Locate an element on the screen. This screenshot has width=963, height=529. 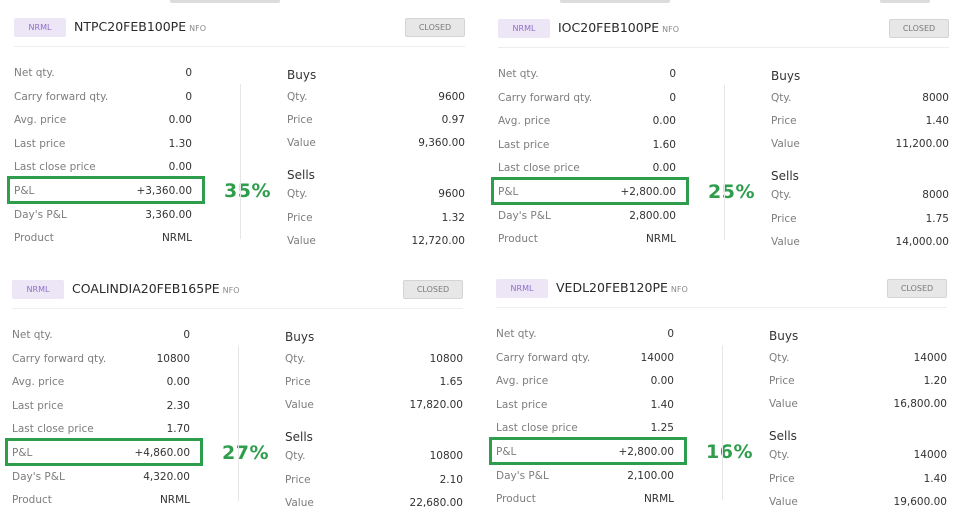
last-price-value: 2.30 is located at coordinates (178, 405).